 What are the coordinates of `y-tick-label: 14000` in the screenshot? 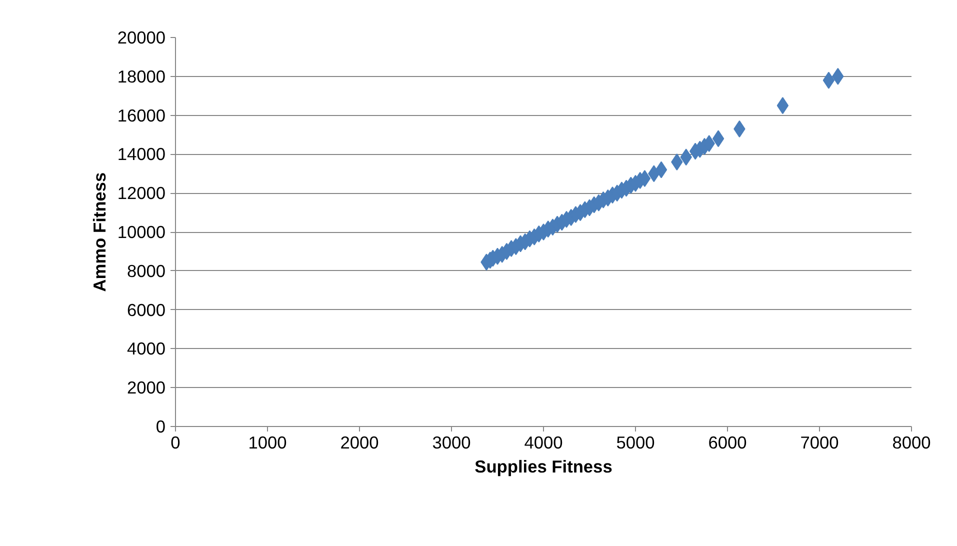 It's located at (141, 154).